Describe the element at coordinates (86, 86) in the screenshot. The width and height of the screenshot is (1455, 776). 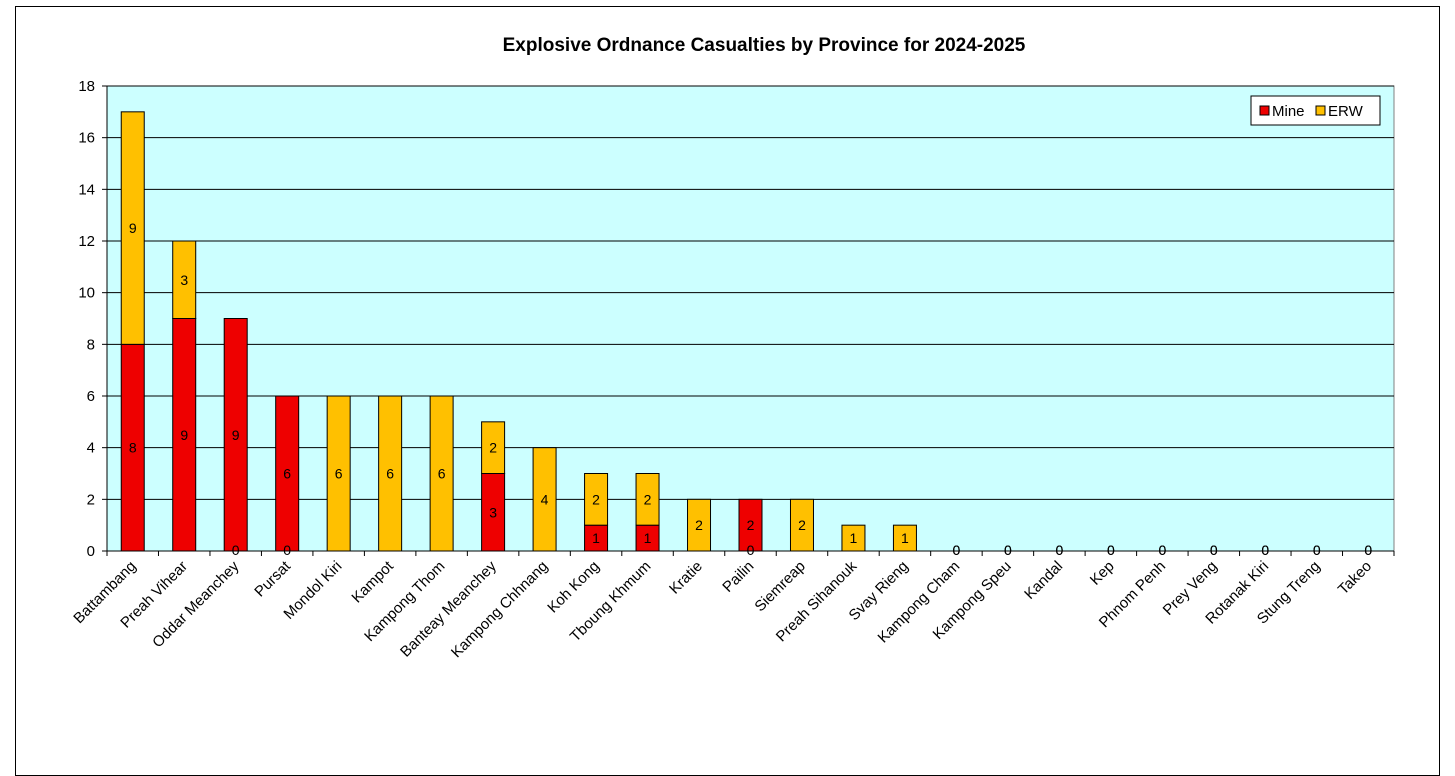
I see `y-tick-label: 18` at that location.